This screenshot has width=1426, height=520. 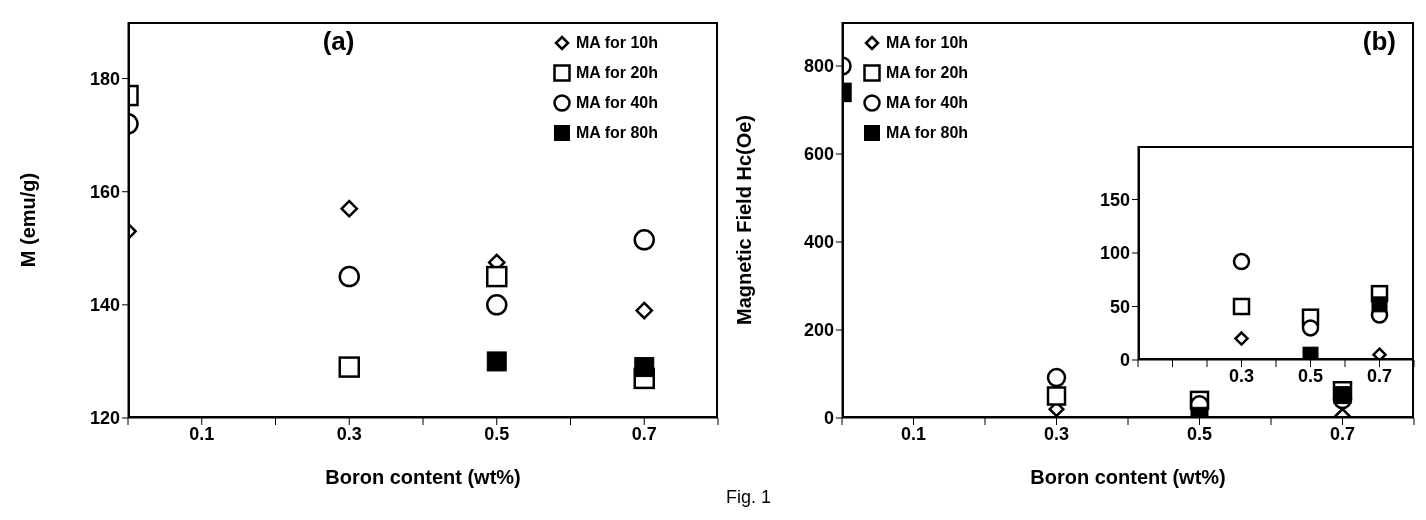 I want to click on y-tick-label: 400, so click(x=818, y=242).